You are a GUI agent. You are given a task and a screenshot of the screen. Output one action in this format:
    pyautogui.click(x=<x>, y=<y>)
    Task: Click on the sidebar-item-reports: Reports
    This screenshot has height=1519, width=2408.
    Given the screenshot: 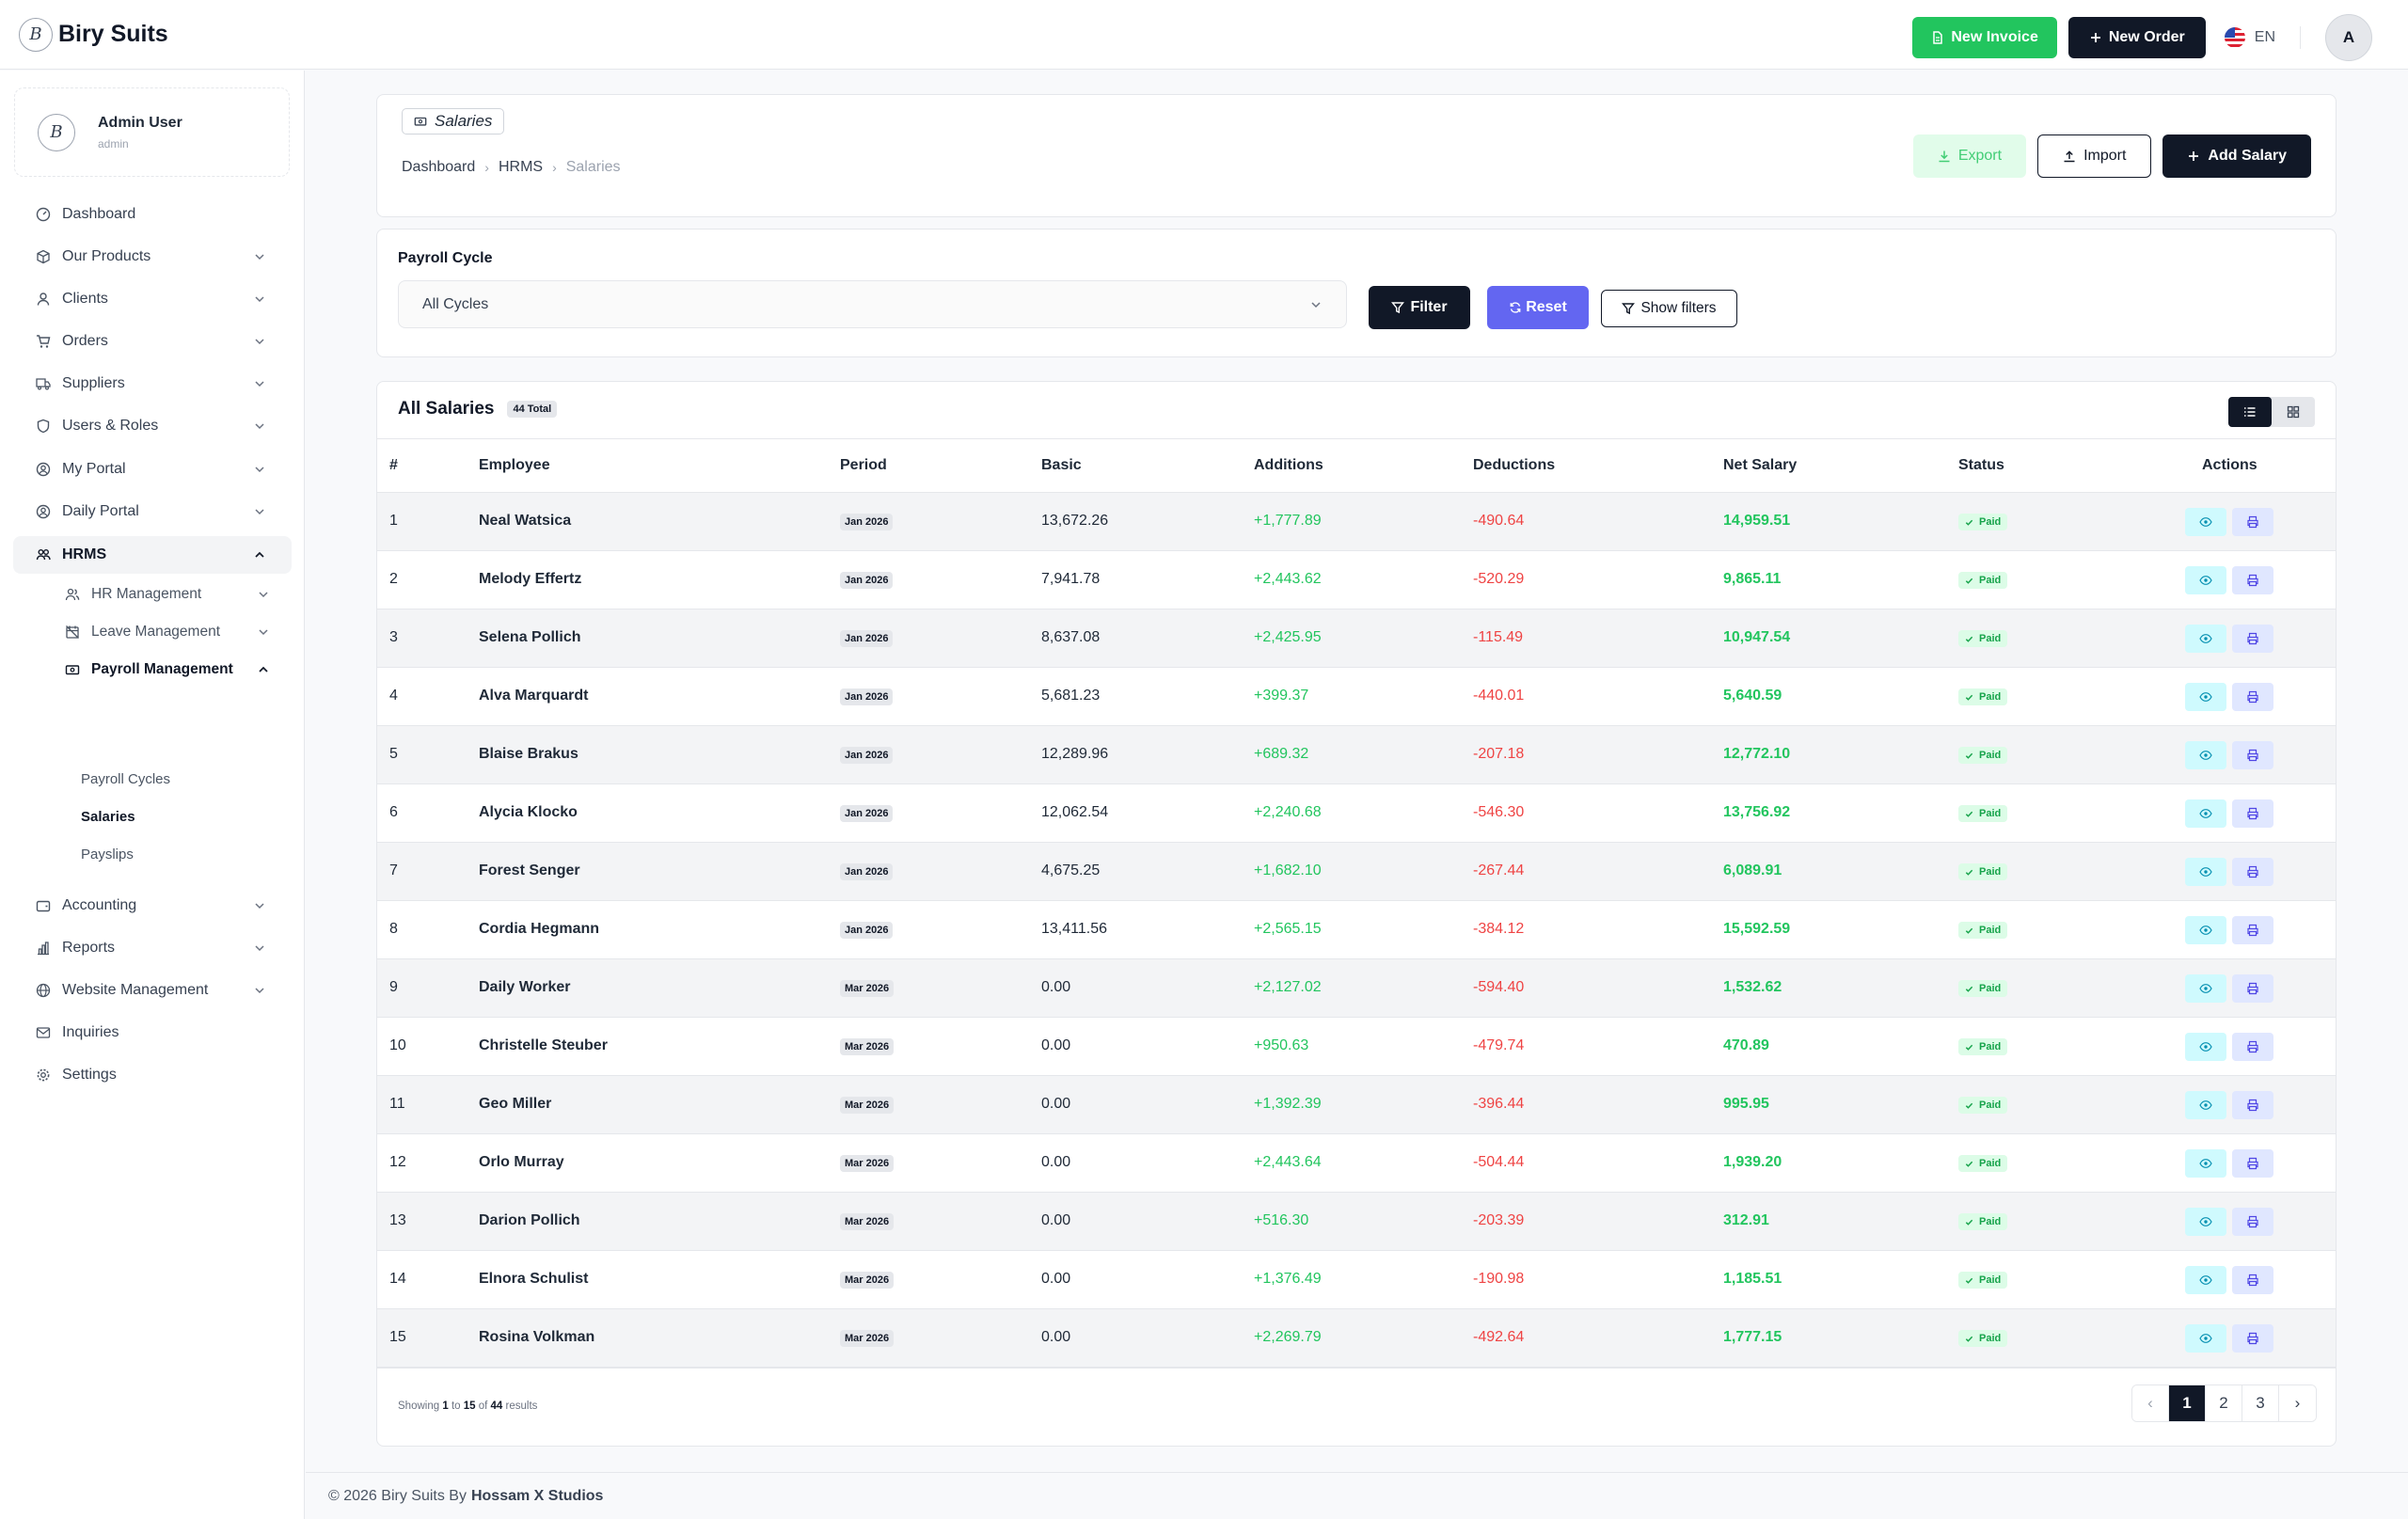 What is the action you would take?
    pyautogui.click(x=152, y=948)
    